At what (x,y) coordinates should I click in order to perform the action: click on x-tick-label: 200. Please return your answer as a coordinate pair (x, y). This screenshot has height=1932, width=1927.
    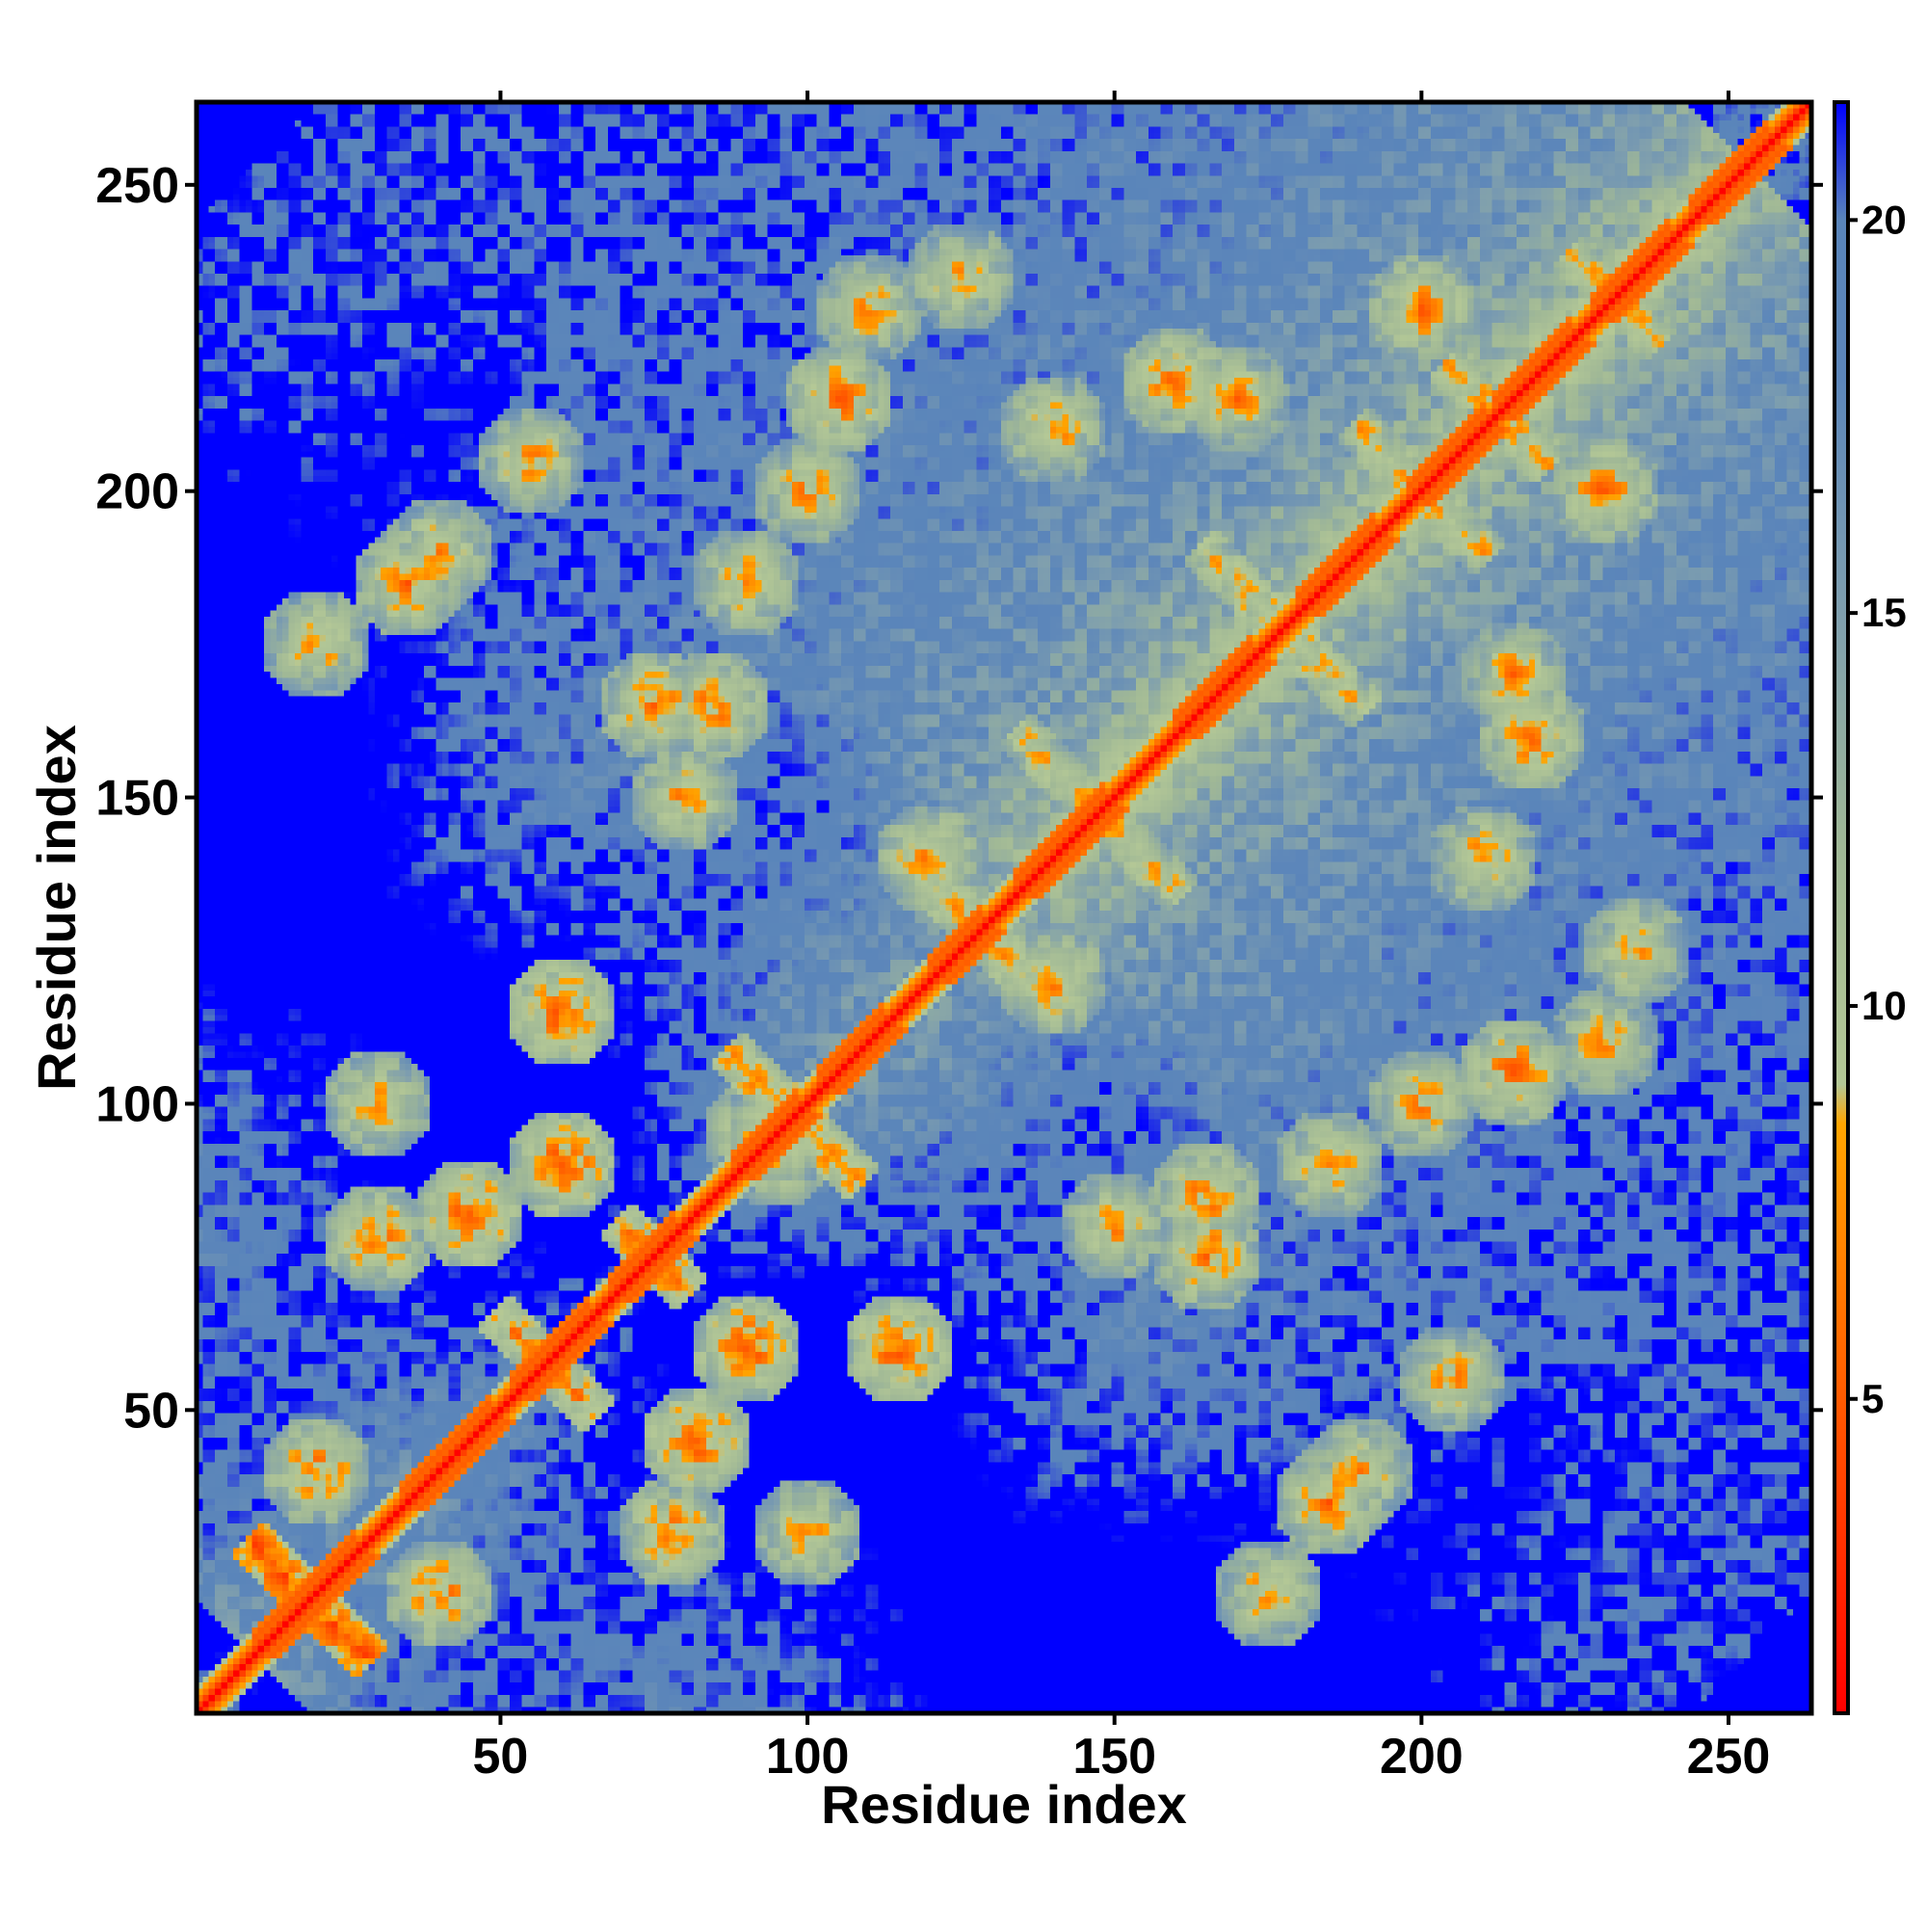
    Looking at the image, I should click on (1422, 1757).